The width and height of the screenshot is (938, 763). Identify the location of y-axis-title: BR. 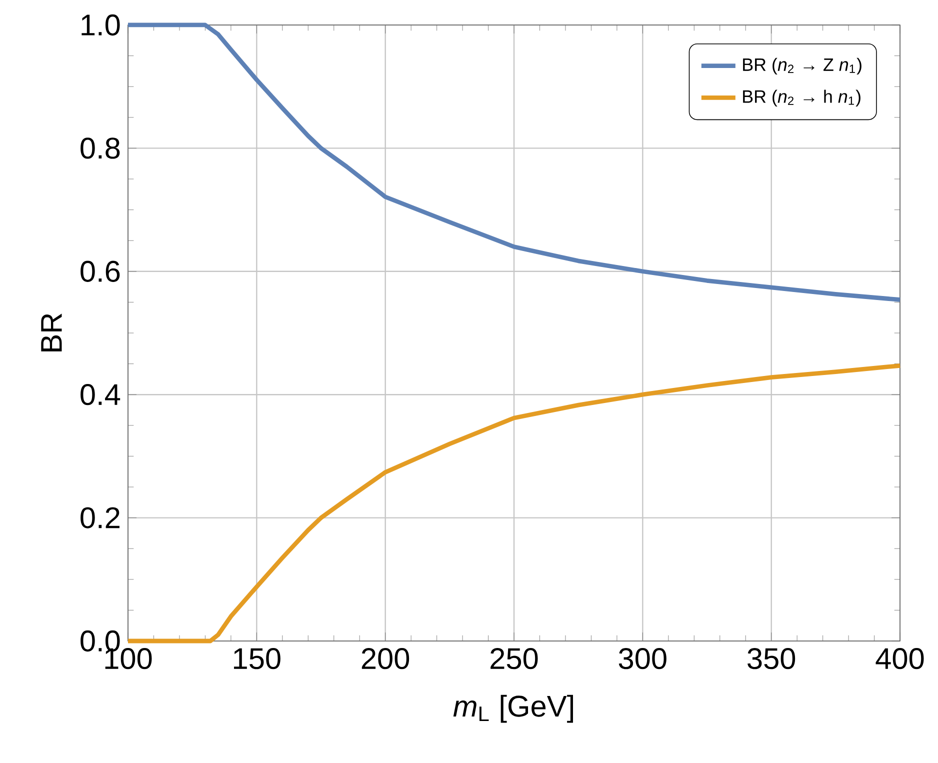
(51, 333).